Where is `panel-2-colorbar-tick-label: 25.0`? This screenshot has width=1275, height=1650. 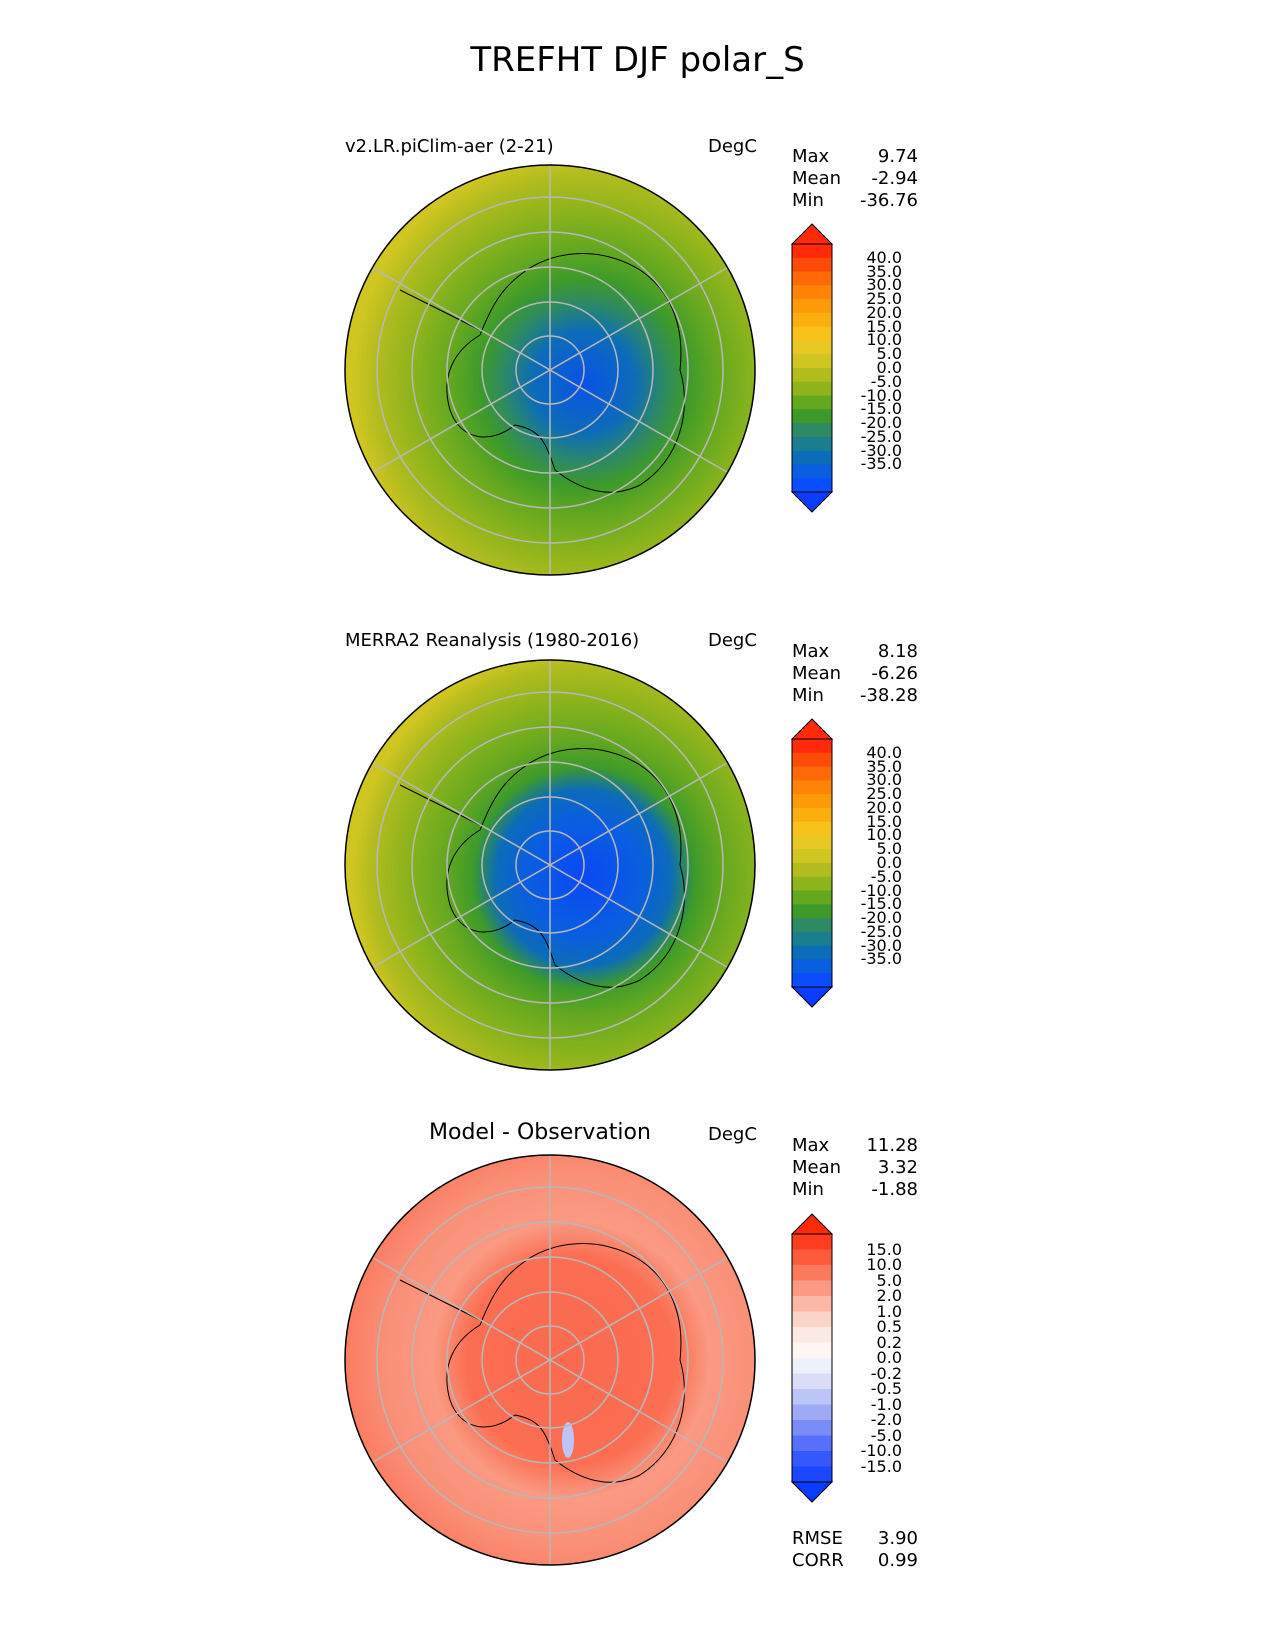 panel-2-colorbar-tick-label: 25.0 is located at coordinates (884, 794).